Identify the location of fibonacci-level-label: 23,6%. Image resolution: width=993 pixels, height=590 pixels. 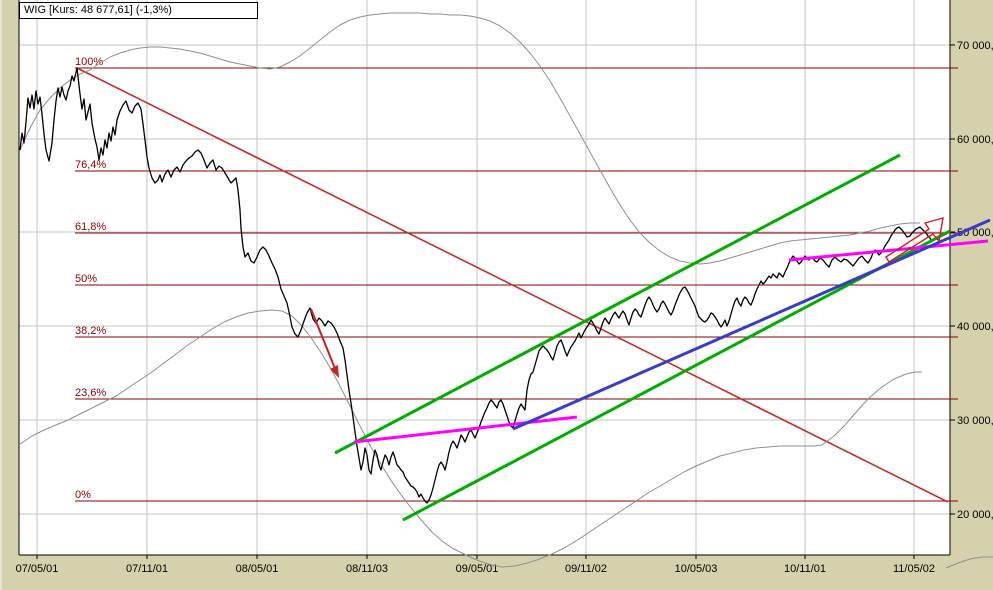
(90, 393).